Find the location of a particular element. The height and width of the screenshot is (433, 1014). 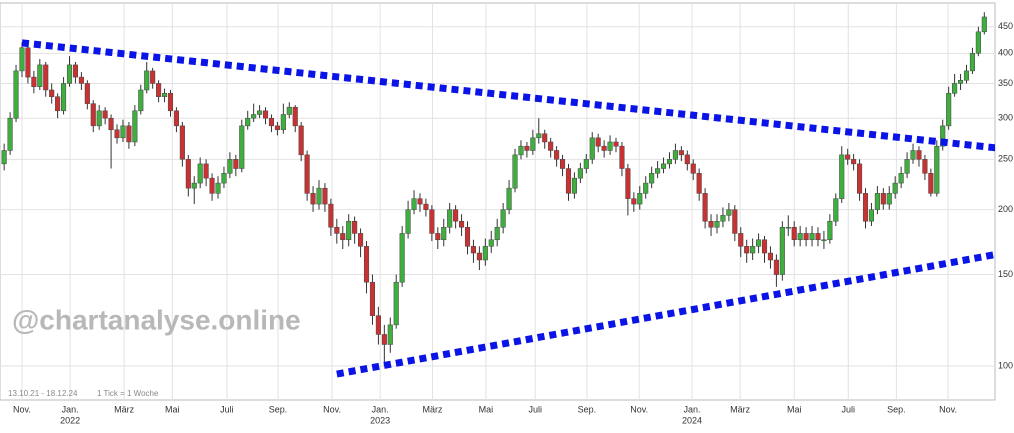

y-tick-label: 300 is located at coordinates (1005, 118).